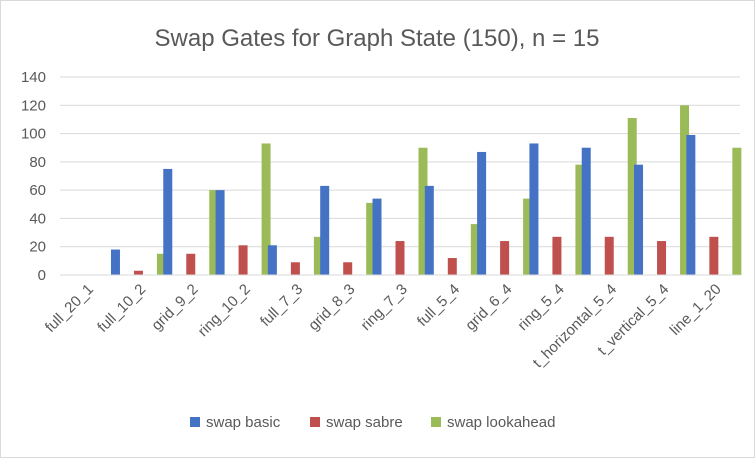 This screenshot has width=755, height=458. I want to click on legend-label: swap lookahead, so click(501, 422).